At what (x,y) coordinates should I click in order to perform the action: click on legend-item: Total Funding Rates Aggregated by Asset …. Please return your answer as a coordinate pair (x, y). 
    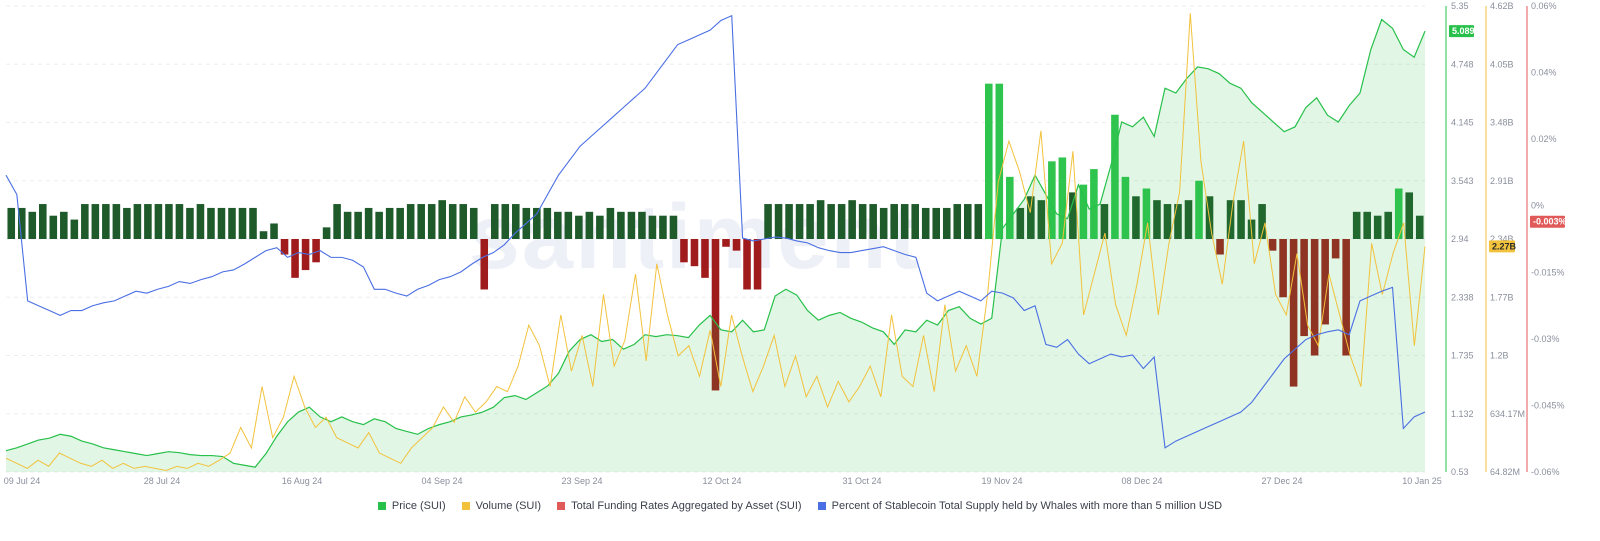
    Looking at the image, I should click on (679, 506).